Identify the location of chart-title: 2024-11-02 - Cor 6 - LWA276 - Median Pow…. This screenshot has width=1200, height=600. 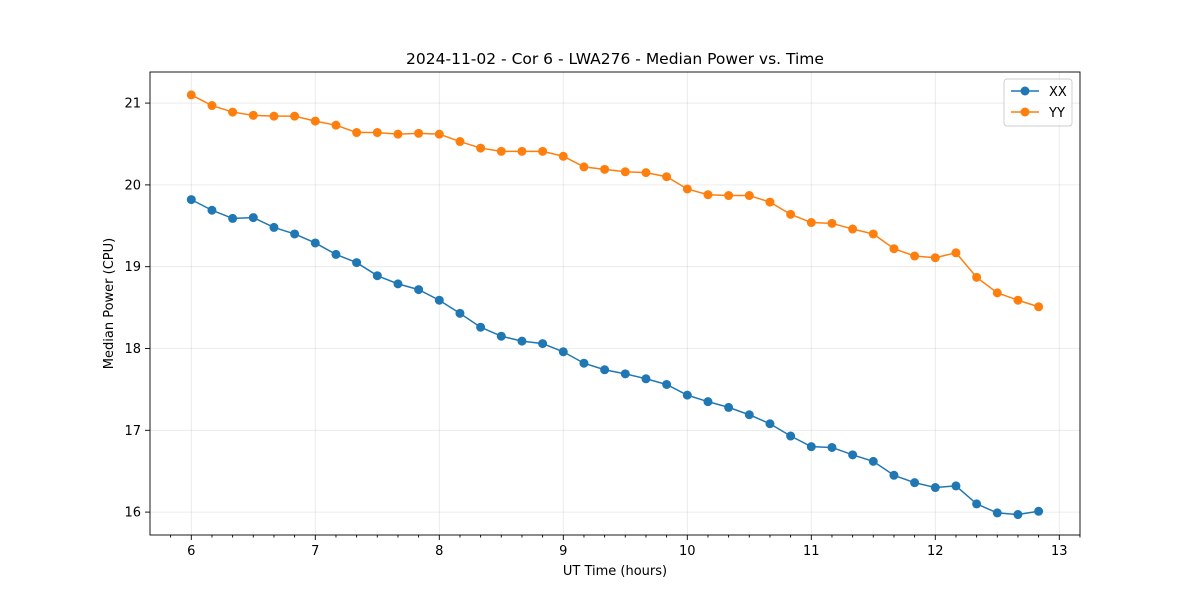
(615, 59).